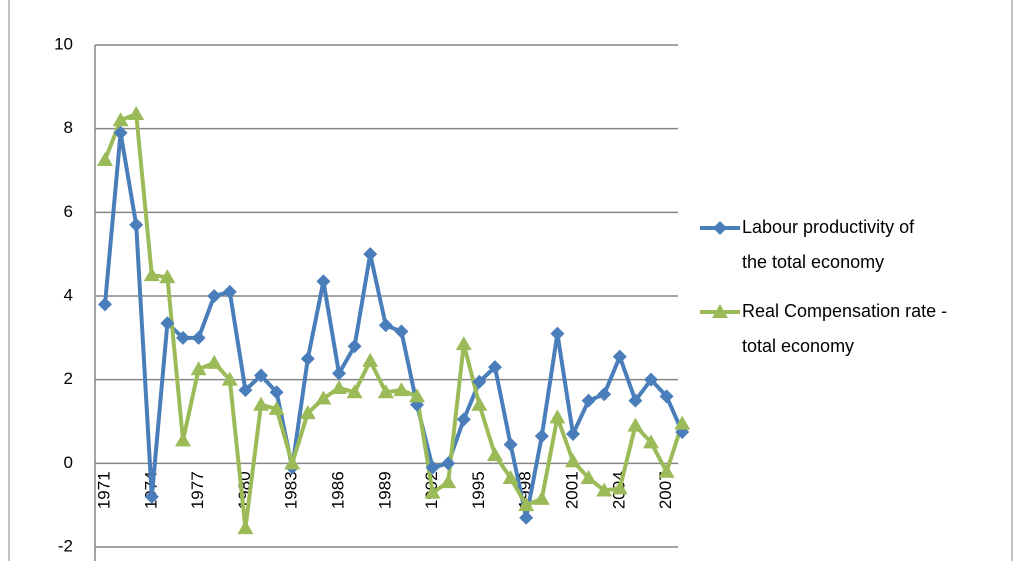 This screenshot has width=1028, height=561. I want to click on x-tick-label: 1986, so click(337, 490).